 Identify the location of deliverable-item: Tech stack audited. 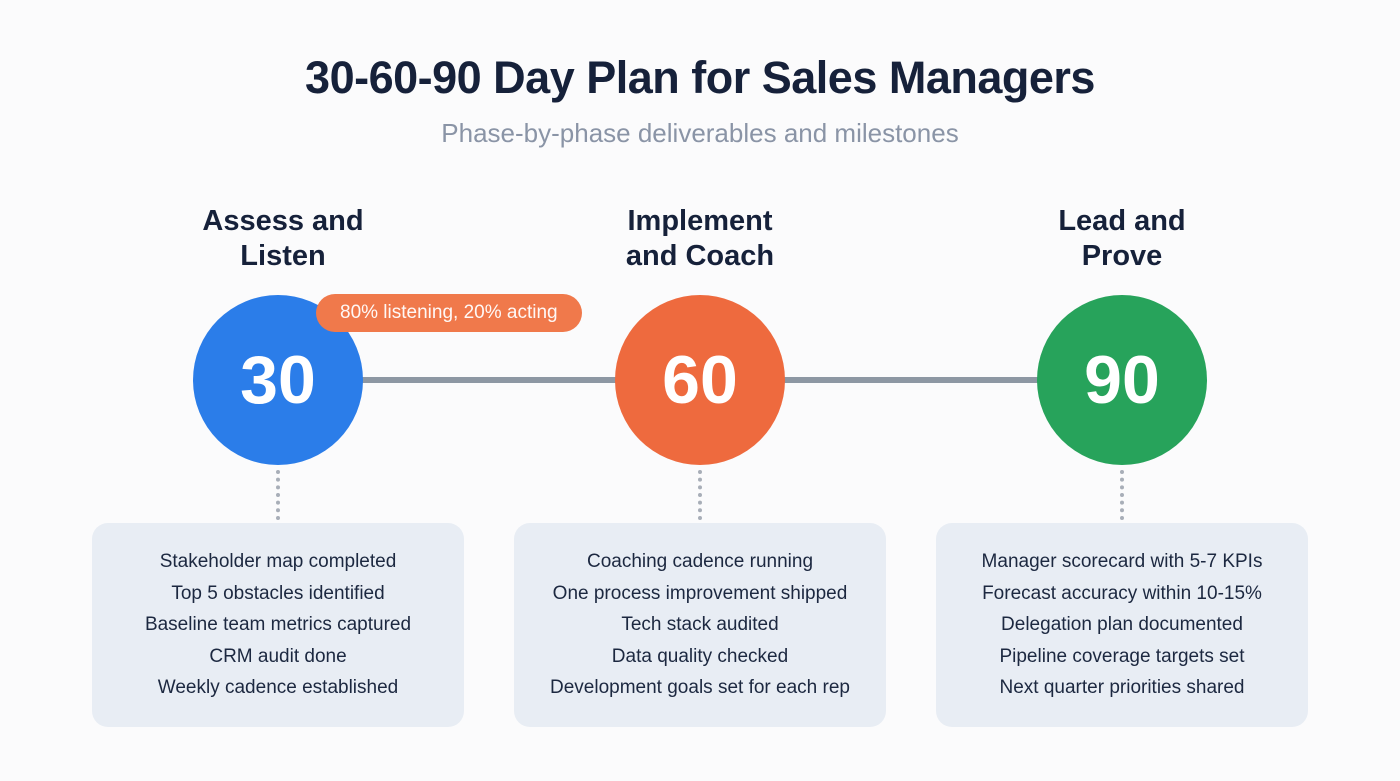
(700, 625).